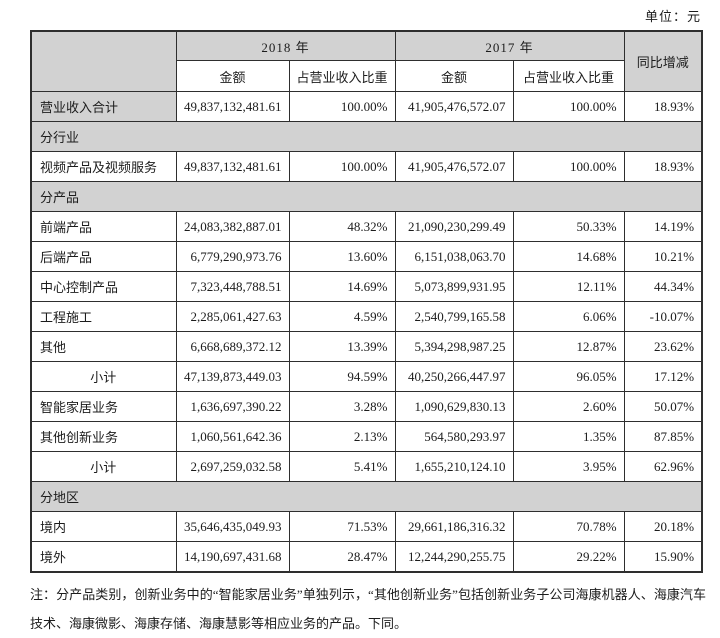  I want to click on value-cell: 20.18%, so click(663, 526).